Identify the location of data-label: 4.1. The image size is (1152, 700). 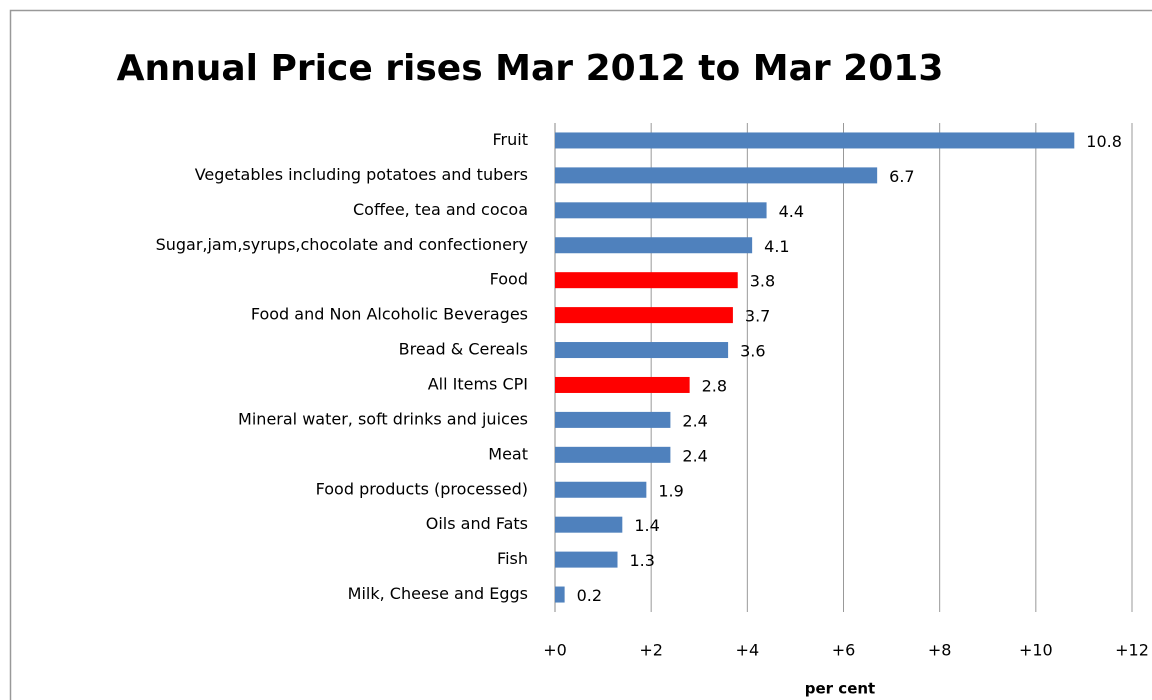
(776, 246).